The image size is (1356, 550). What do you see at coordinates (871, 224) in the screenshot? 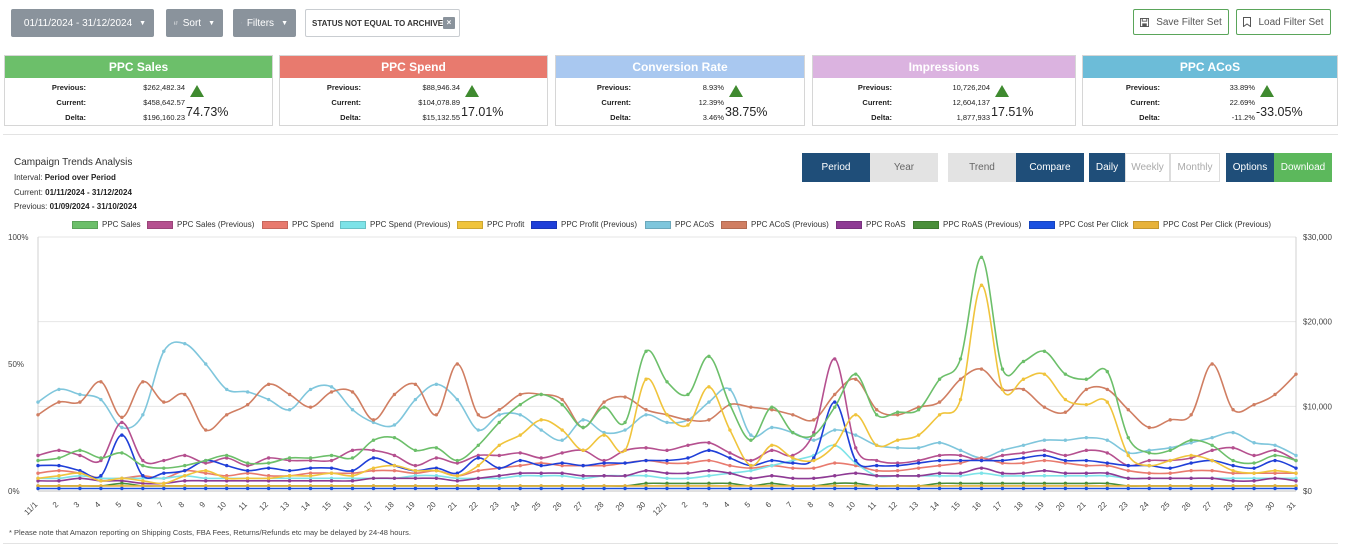
I see `legend-item: PPC RoAS` at bounding box center [871, 224].